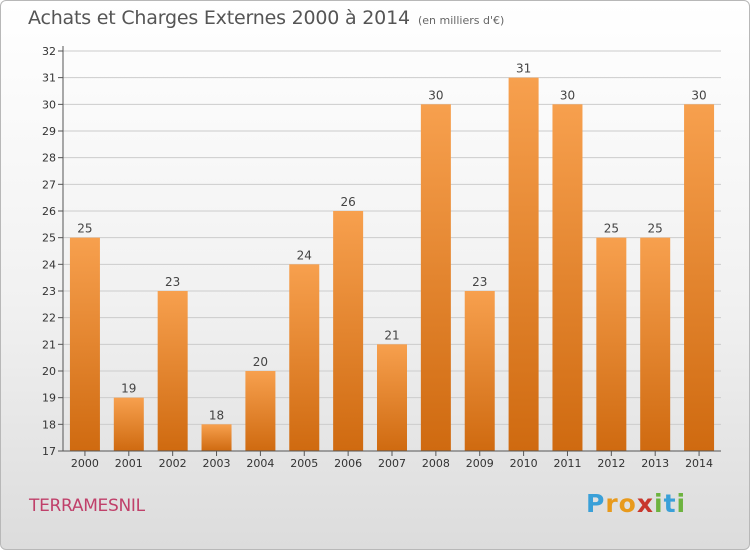 Image resolution: width=750 pixels, height=550 pixels. What do you see at coordinates (655, 229) in the screenshot?
I see `data-label-2013: 25` at bounding box center [655, 229].